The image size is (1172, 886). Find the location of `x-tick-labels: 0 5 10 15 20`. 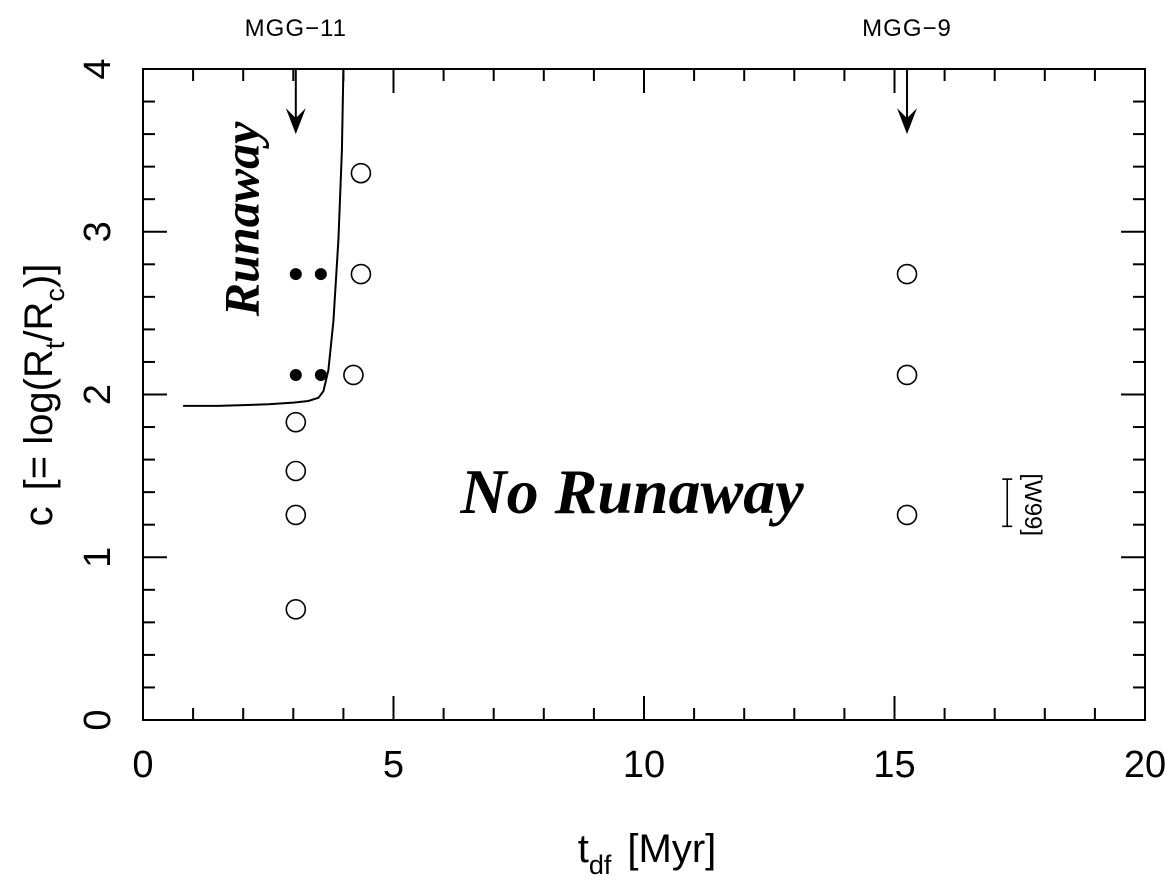

x-tick-labels: 0 5 10 15 20 is located at coordinates (649, 765).